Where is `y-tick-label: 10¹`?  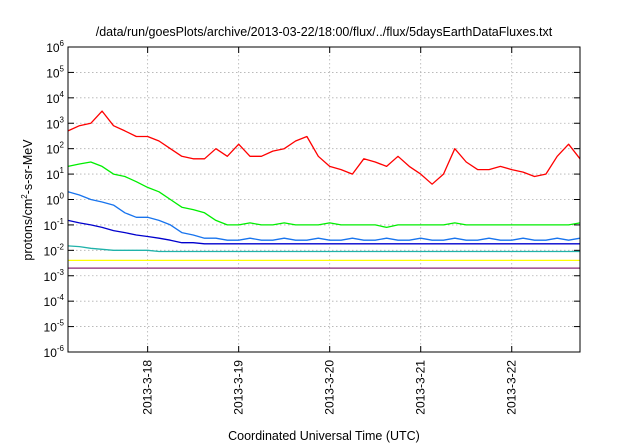 y-tick-label: 10¹ is located at coordinates (55, 174).